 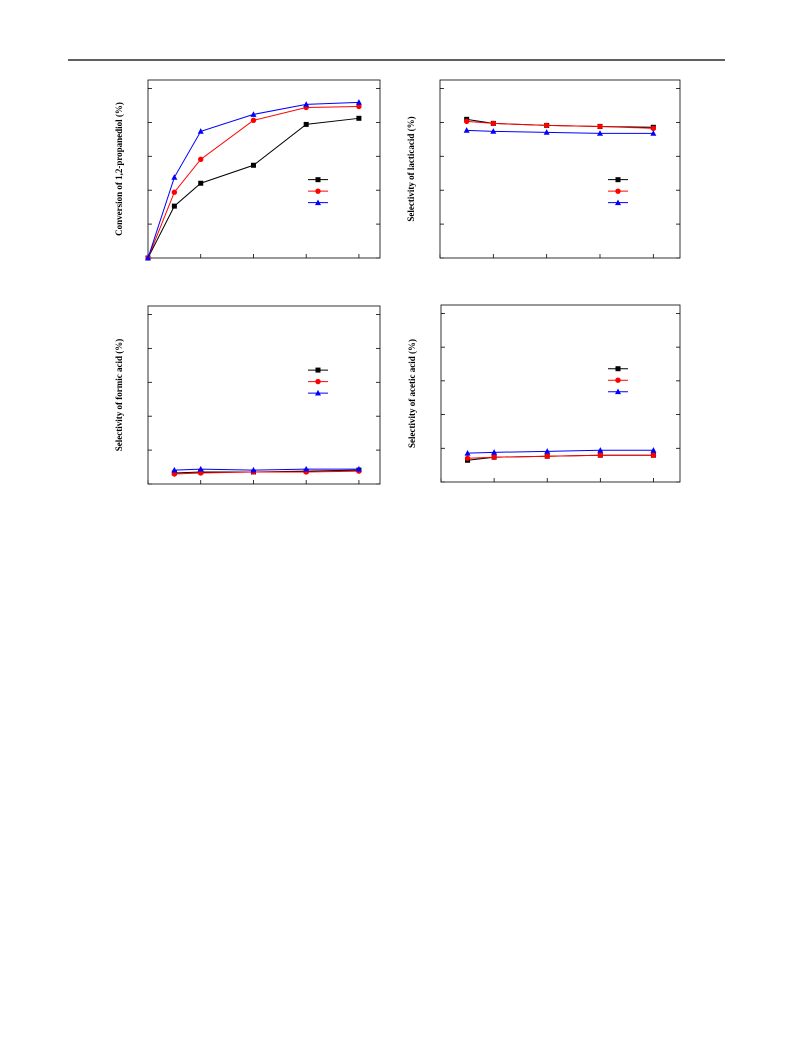 I want to click on chart: Selectivity of lacticacid (%), so click(x=543, y=169).